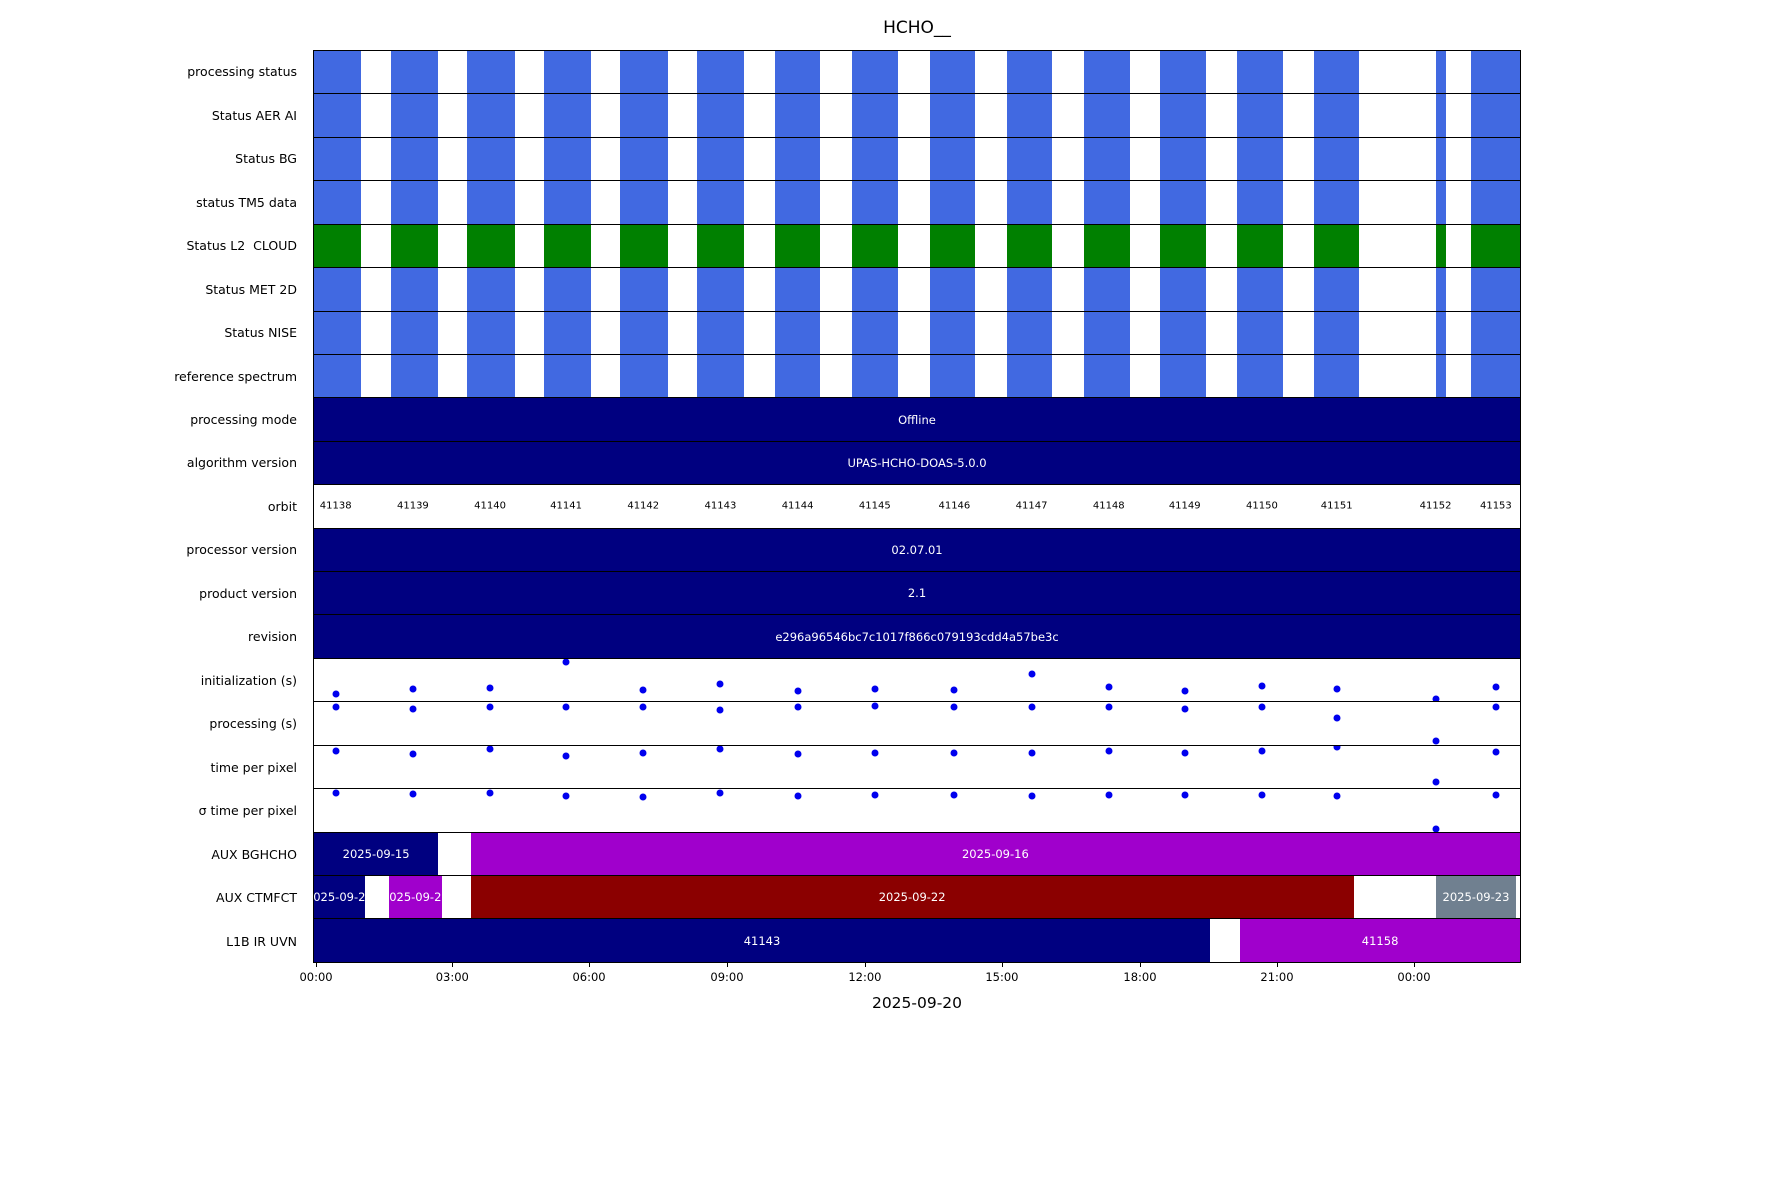 The width and height of the screenshot is (1771, 1181). Describe the element at coordinates (261, 941) in the screenshot. I see `row-label-l1b-ir-uvn: L1B IR UVN` at that location.